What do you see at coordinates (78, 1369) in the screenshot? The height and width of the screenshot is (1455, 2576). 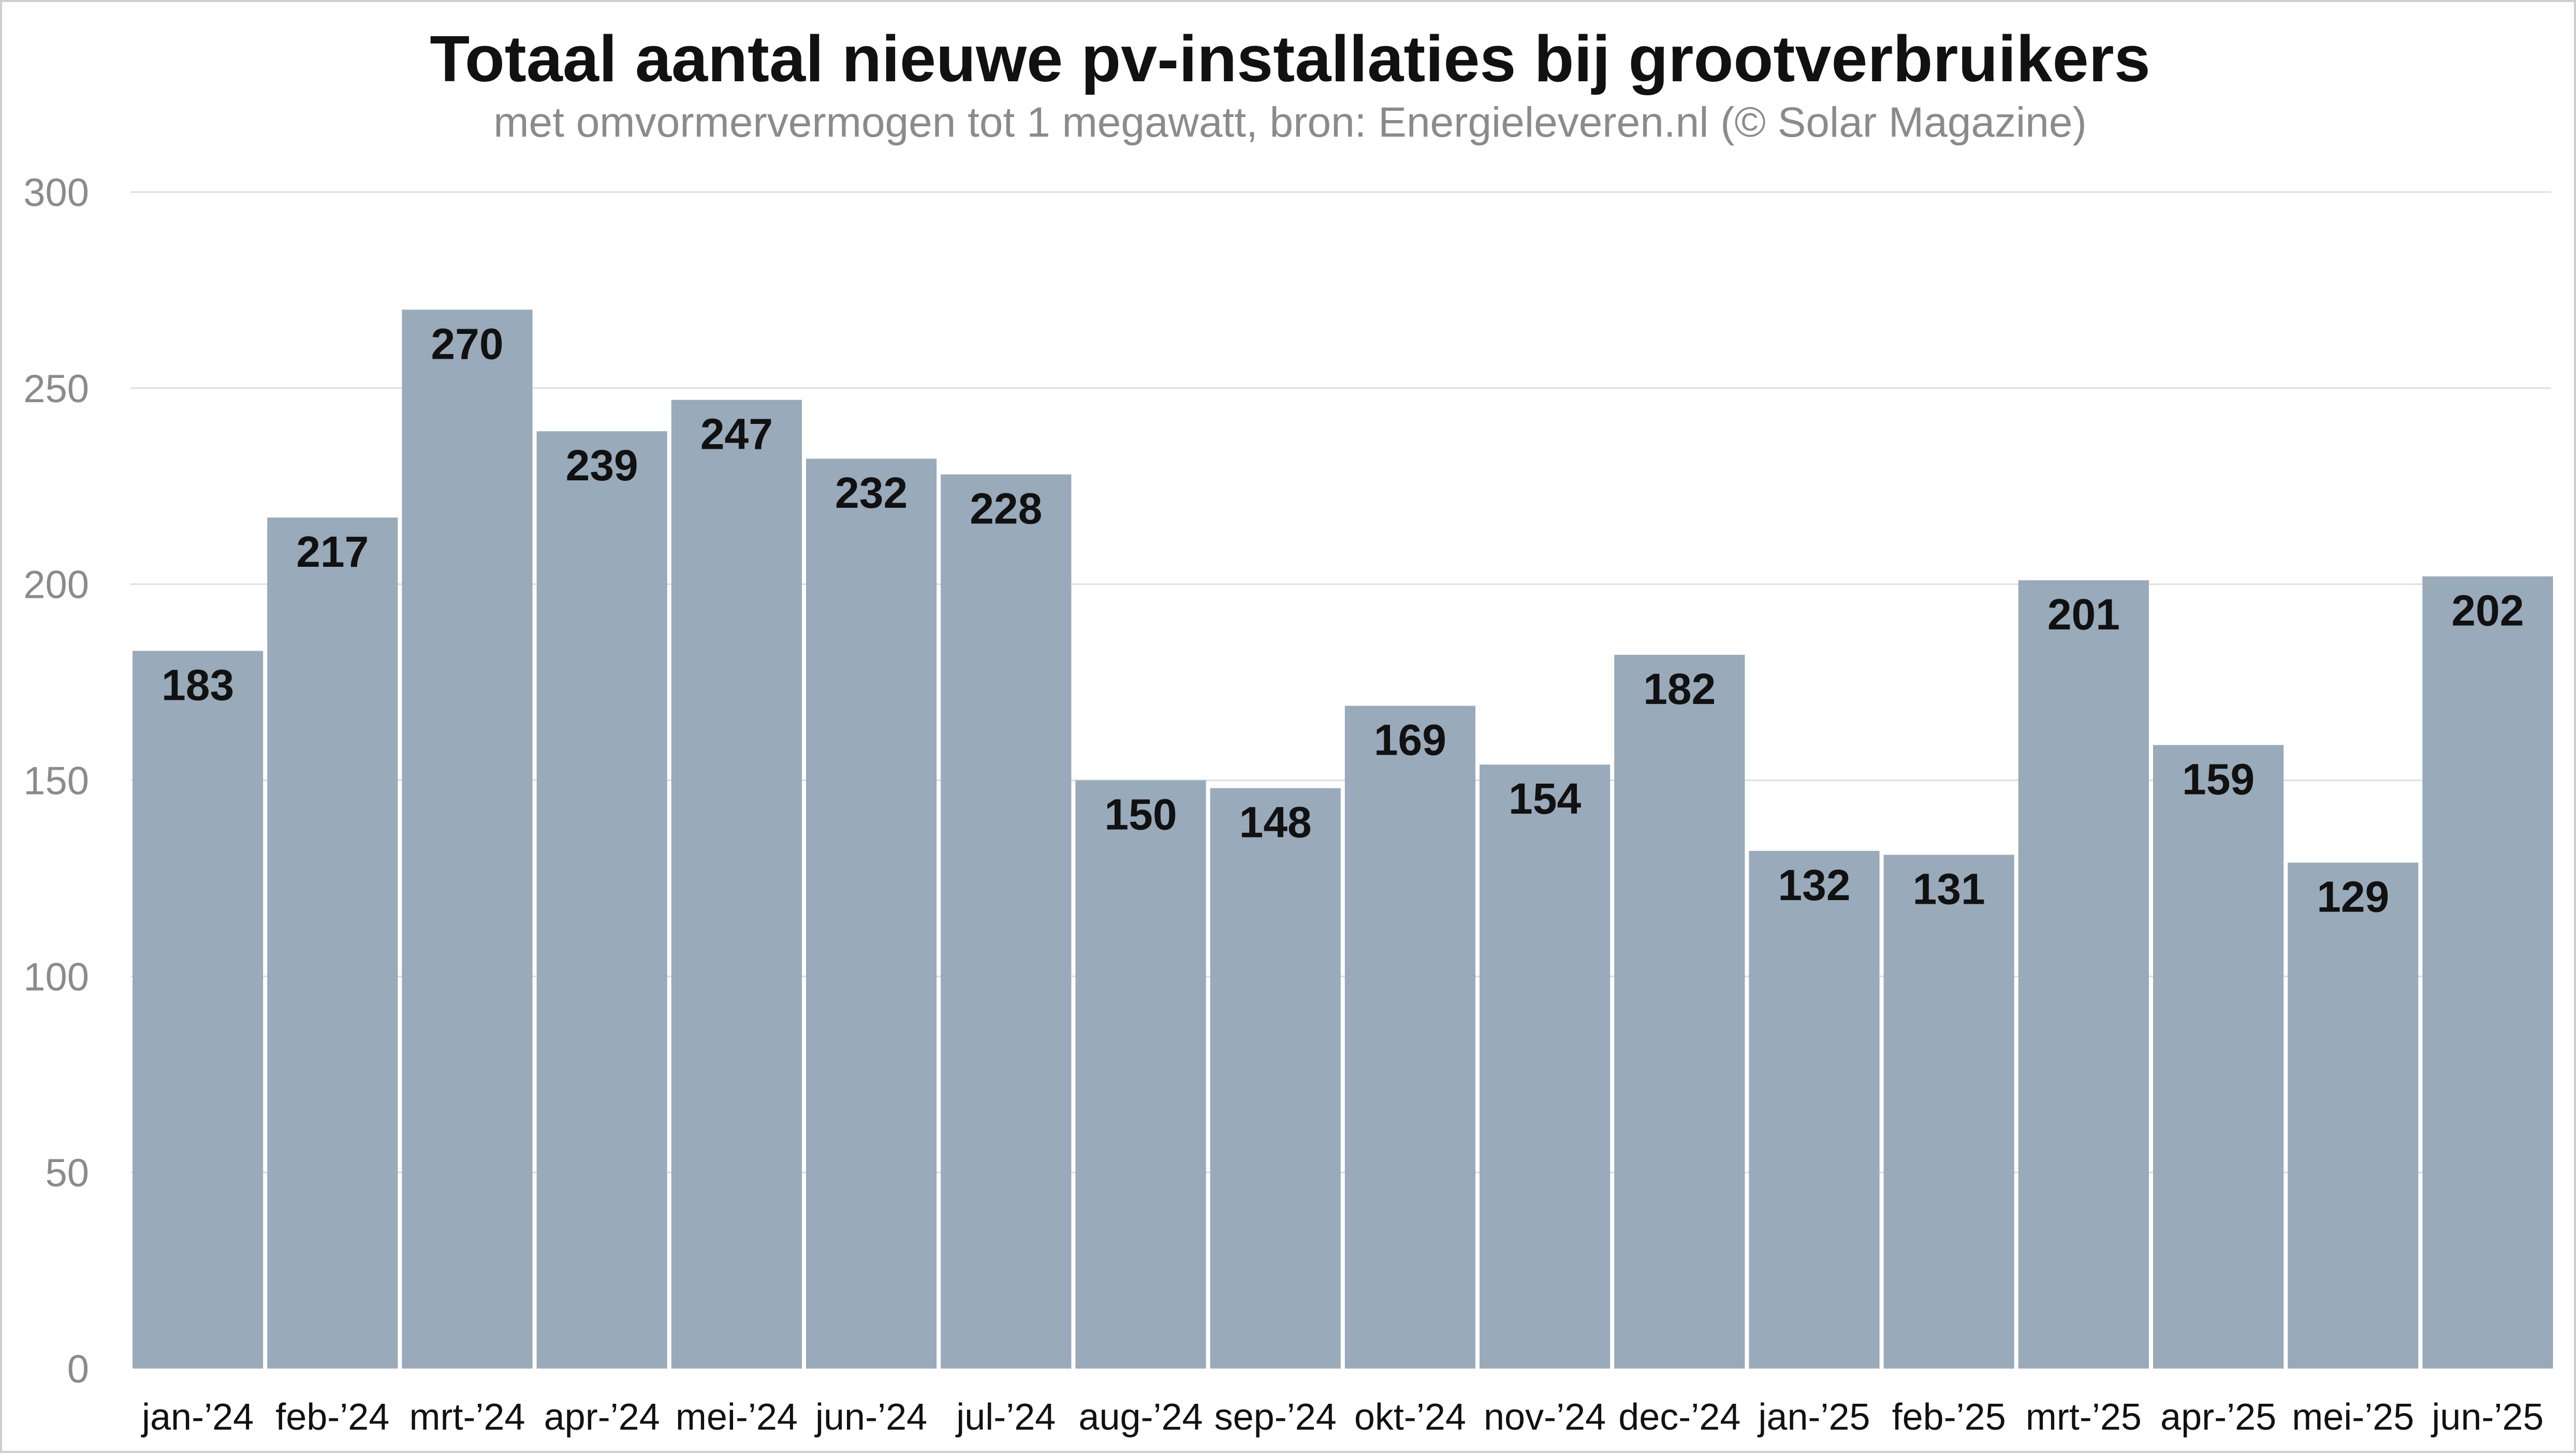 I see `y-tick-label: 0` at bounding box center [78, 1369].